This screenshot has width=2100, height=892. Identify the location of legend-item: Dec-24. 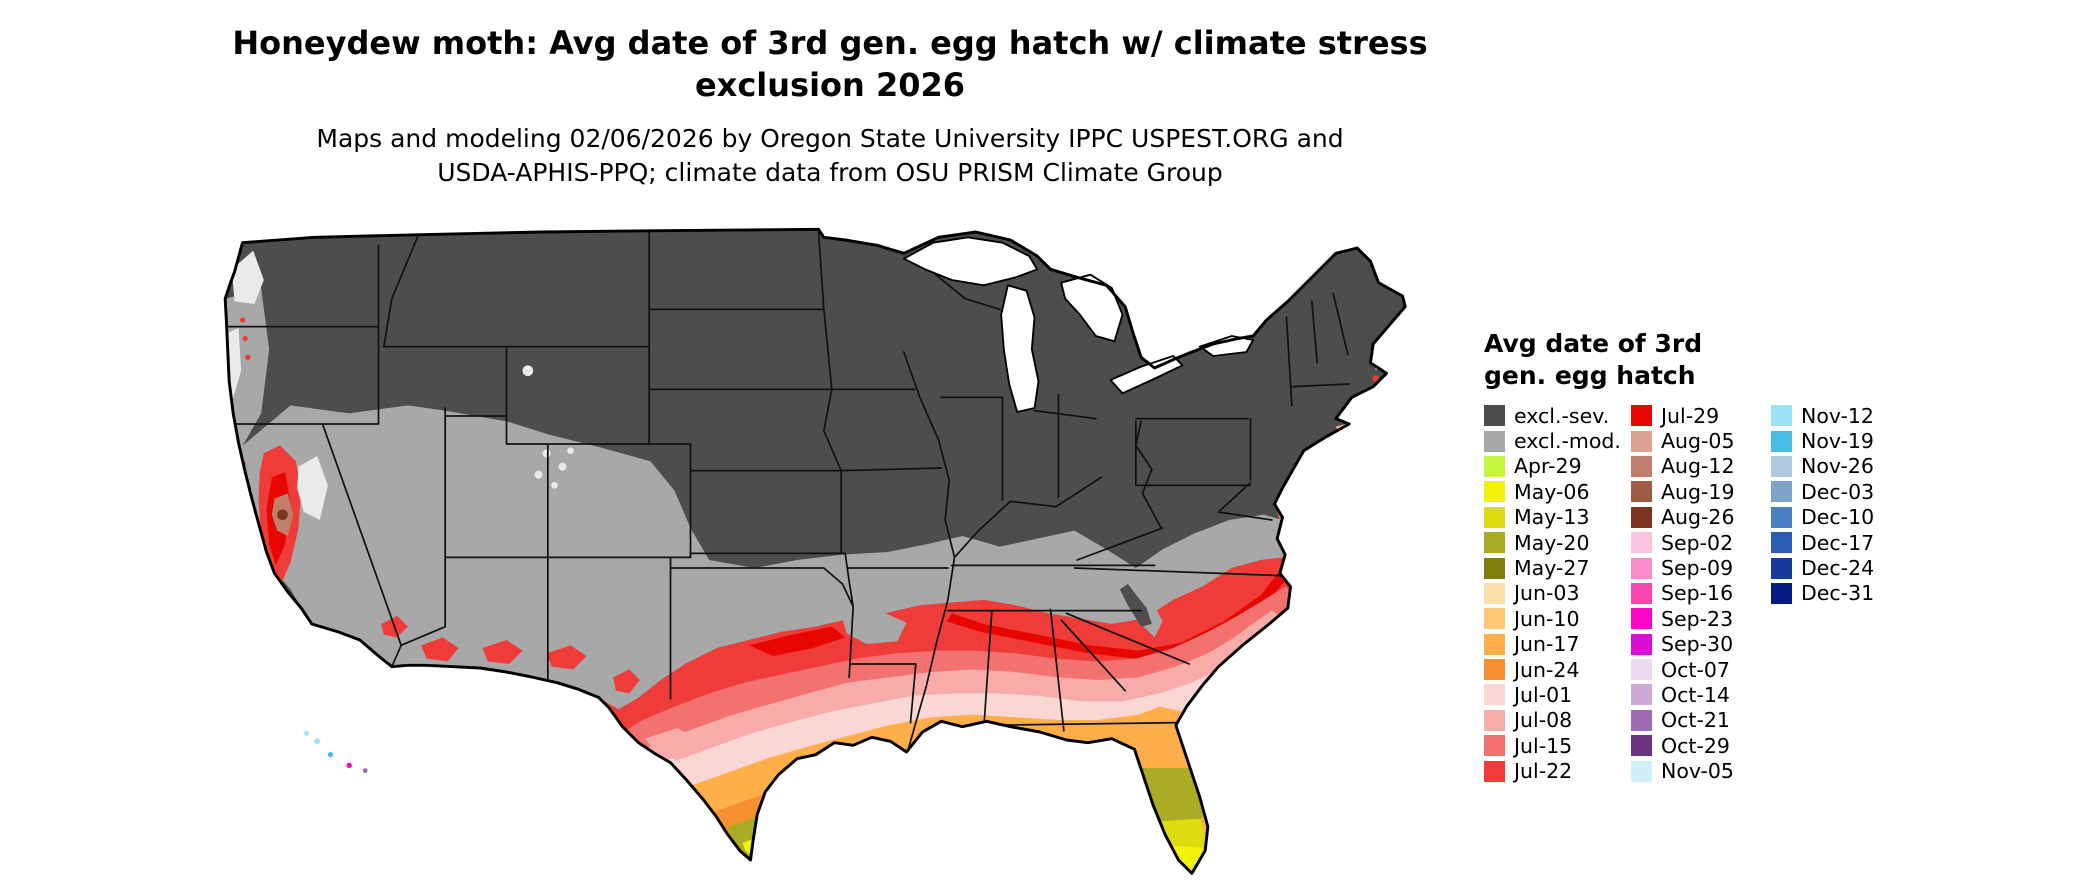
(1838, 567).